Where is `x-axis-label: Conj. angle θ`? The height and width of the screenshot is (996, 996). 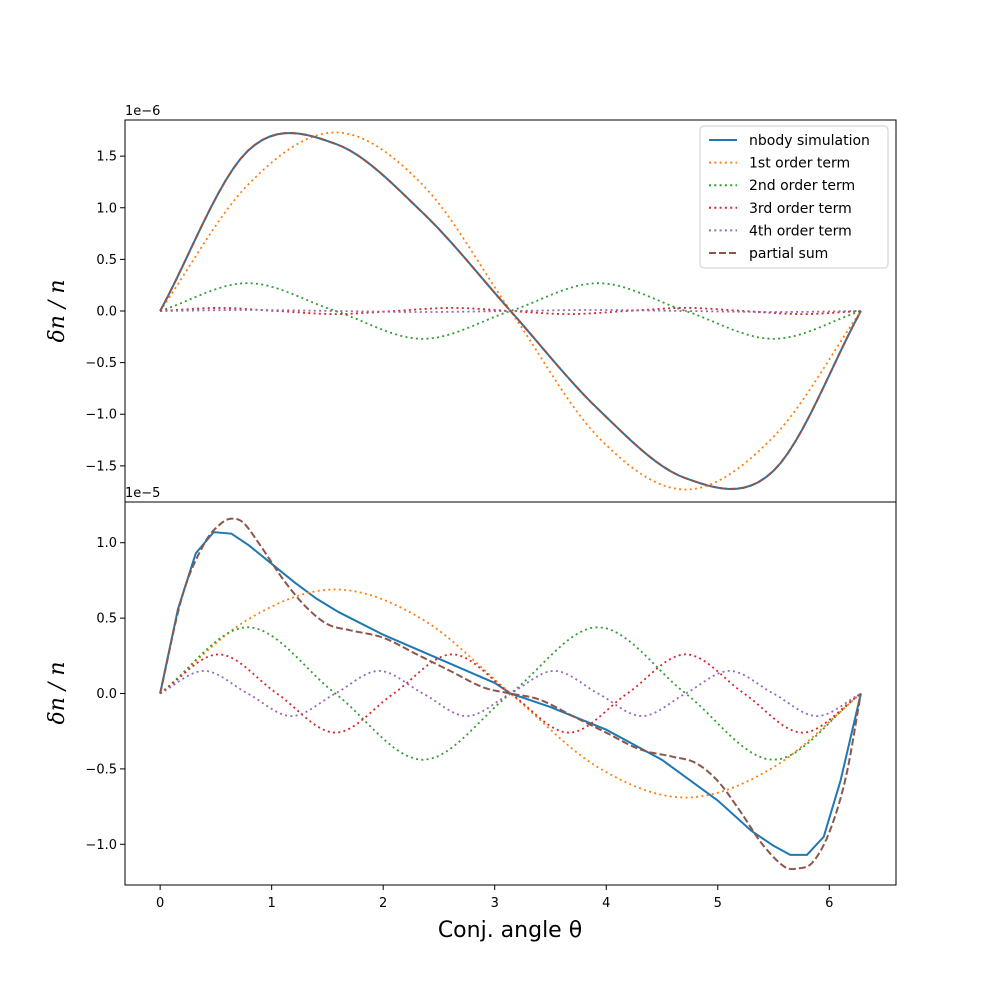 x-axis-label: Conj. angle θ is located at coordinates (510, 930).